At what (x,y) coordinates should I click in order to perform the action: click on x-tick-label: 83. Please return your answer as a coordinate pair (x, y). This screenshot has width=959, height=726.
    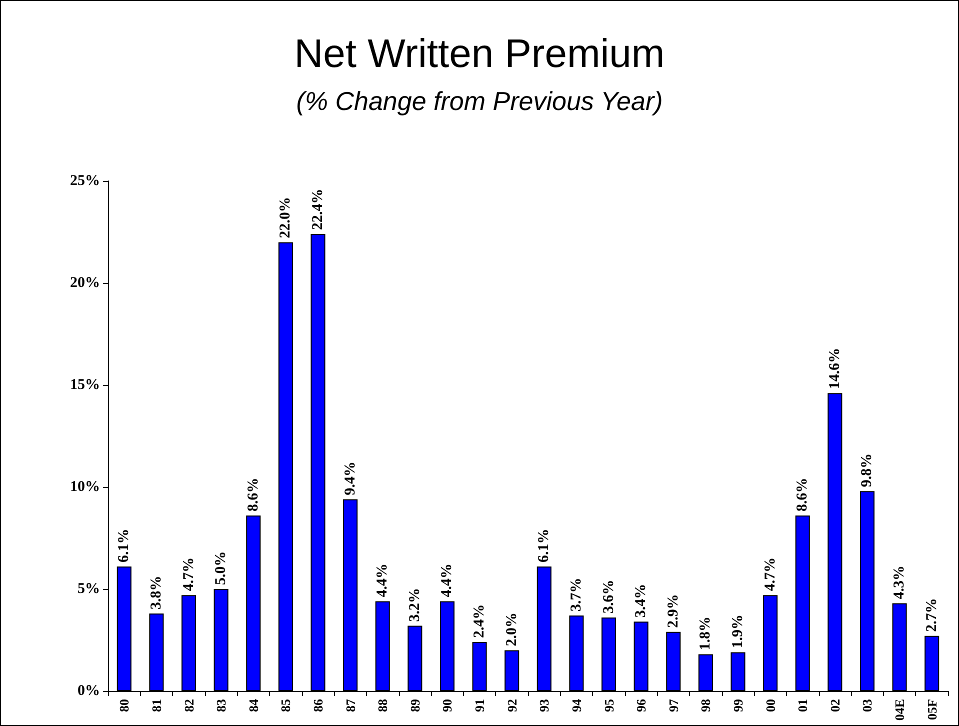
    Looking at the image, I should click on (221, 705).